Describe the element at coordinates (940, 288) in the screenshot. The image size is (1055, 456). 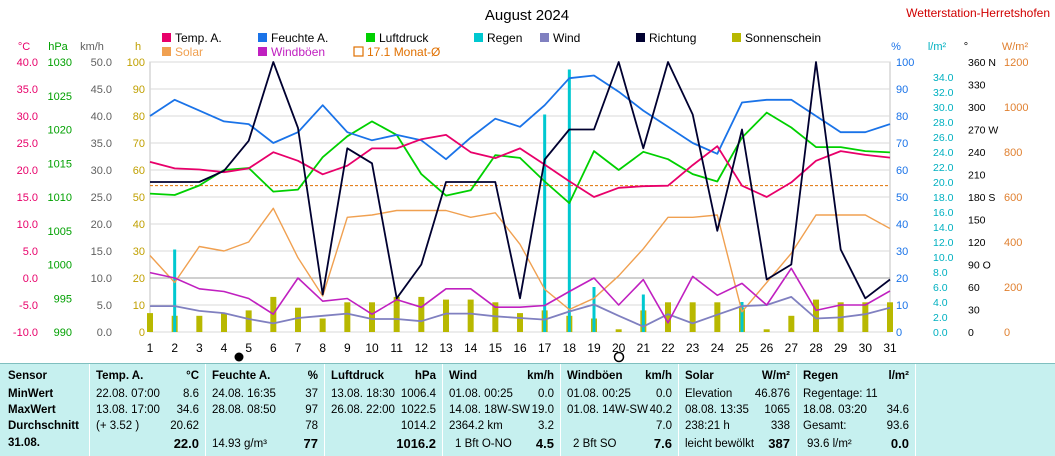
I see `tick-label: 6.0` at that location.